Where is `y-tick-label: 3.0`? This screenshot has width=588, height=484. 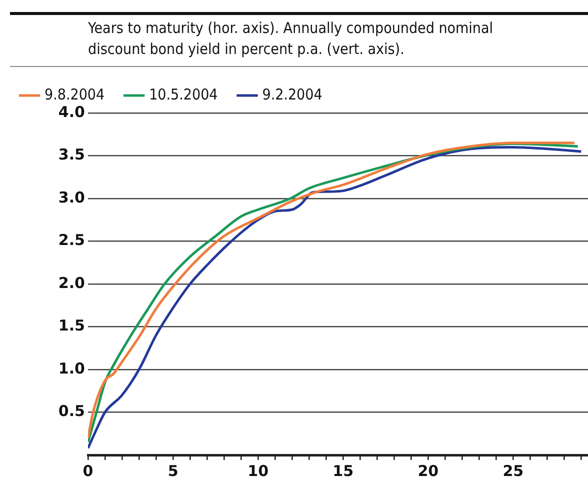 y-tick-label: 3.0 is located at coordinates (71, 197).